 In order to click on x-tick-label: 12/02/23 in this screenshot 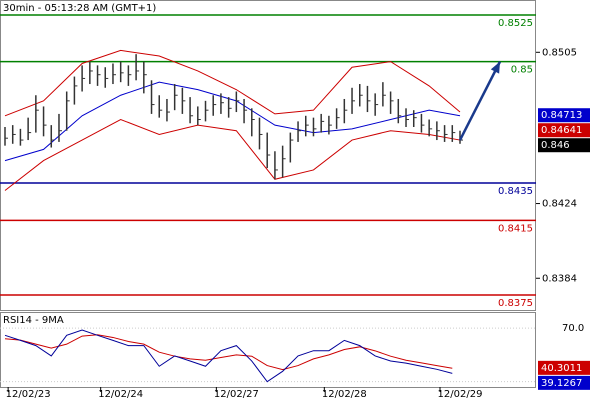, I will do `click(28, 394)`.